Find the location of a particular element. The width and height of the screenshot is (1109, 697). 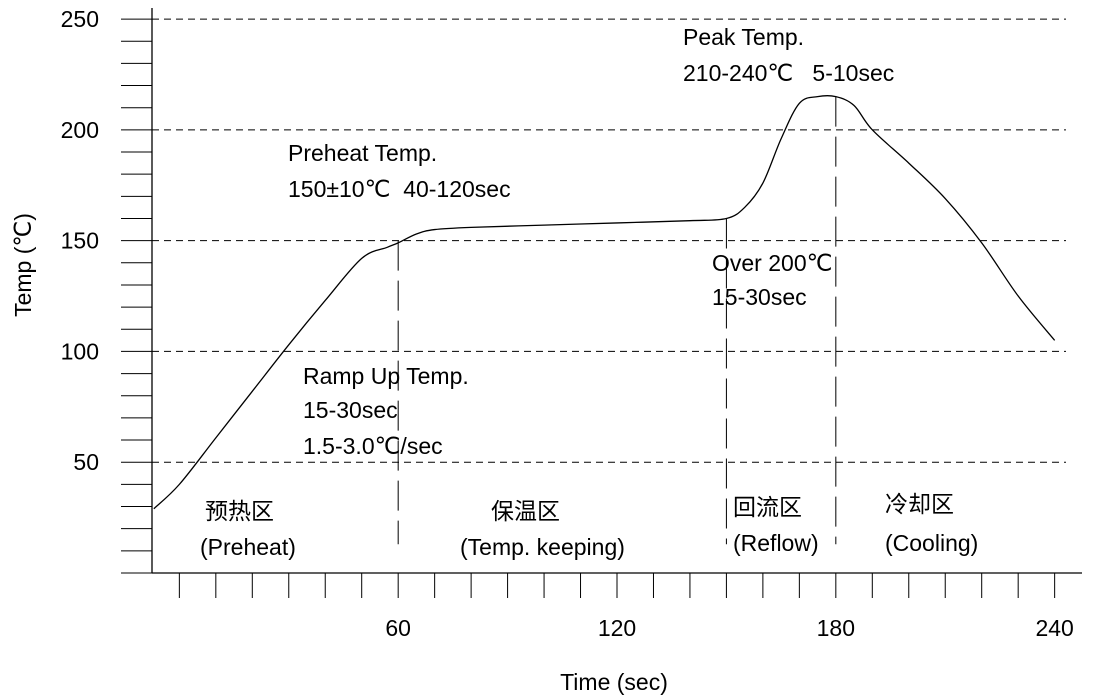

over-200-annotation: Over 200℃ 15-30sec is located at coordinates (772, 280).